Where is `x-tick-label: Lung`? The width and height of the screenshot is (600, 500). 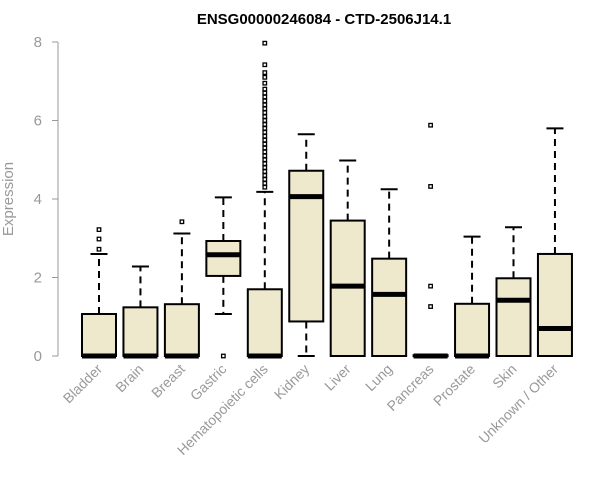 x-tick-label: Lung is located at coordinates (378, 377).